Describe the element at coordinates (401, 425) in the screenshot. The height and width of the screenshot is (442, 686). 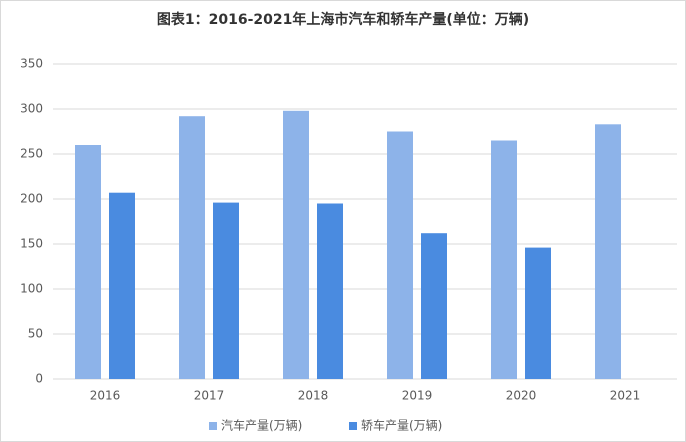
I see `legend-label: 轿车产量(万辆)` at that location.